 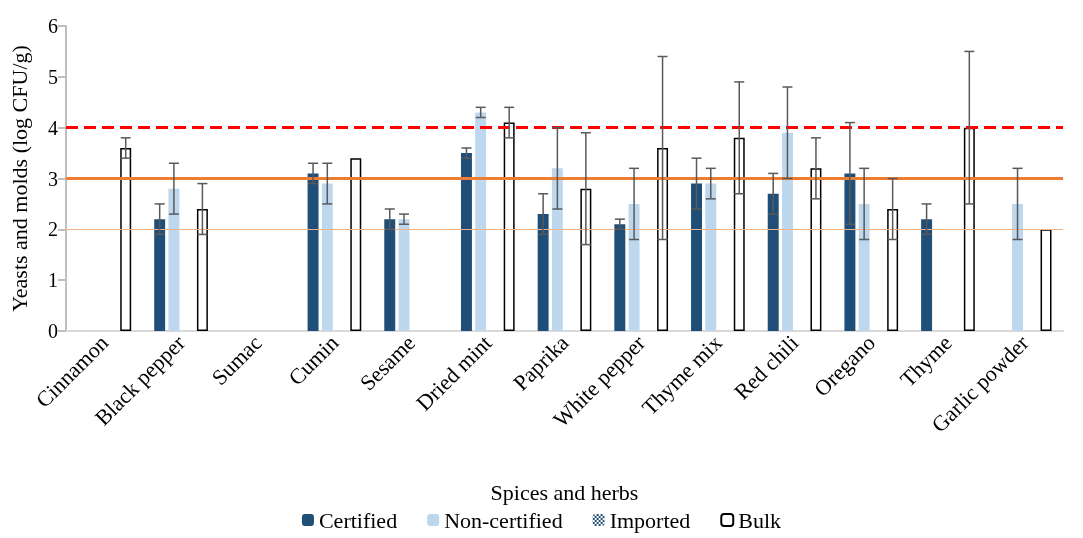 I want to click on x-axis-title: Spices and herbs, so click(x=564, y=492).